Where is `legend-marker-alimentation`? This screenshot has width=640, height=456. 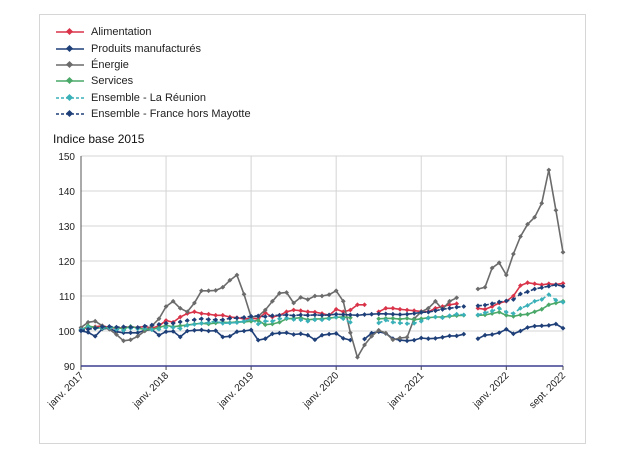 legend-marker-alimentation is located at coordinates (70, 32).